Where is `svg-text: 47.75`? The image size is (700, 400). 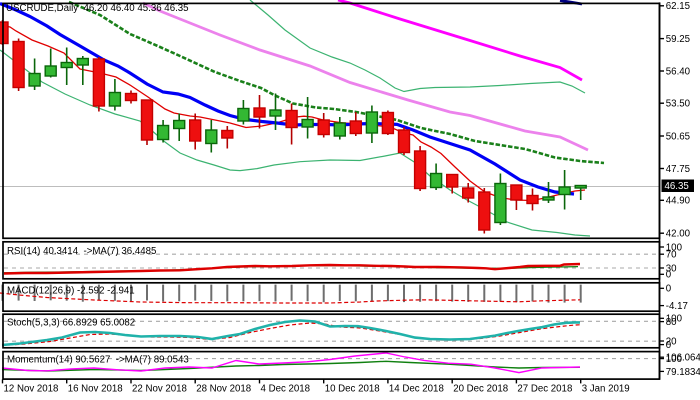
svg-text: 47.75 is located at coordinates (678, 169).